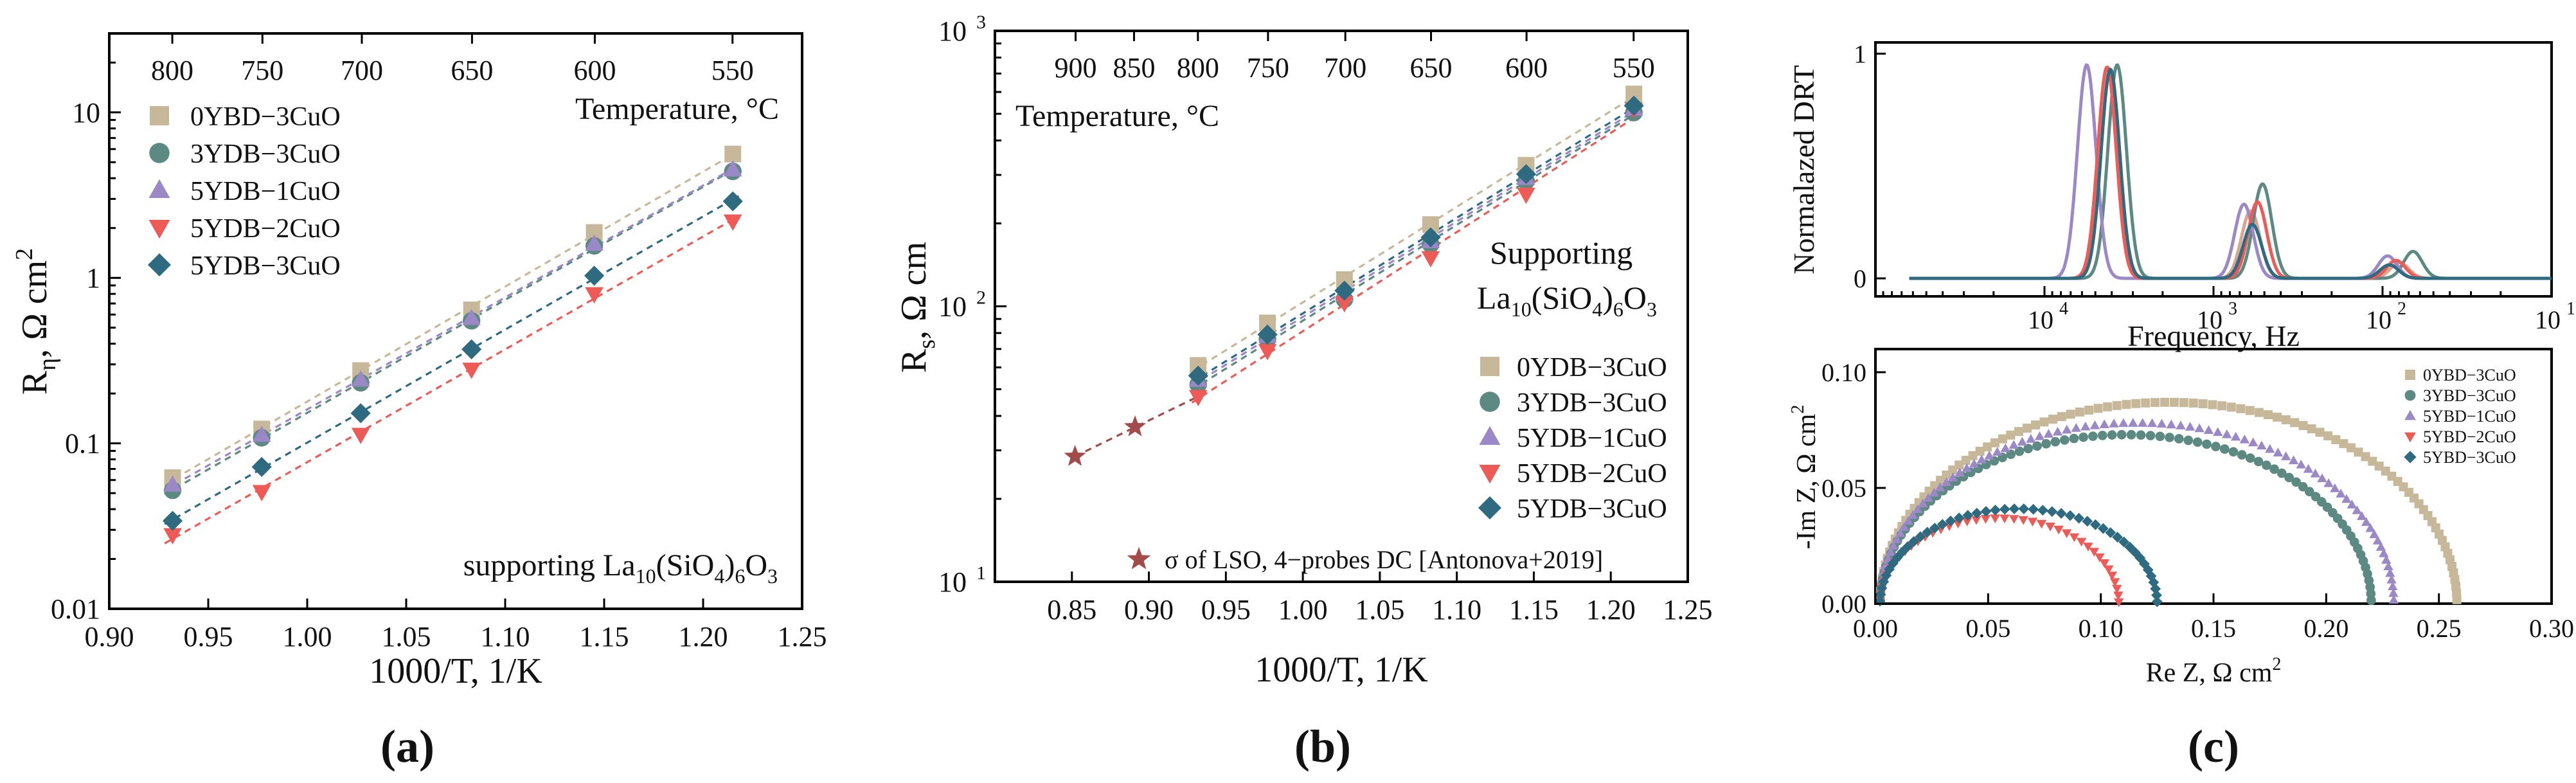 The image size is (2576, 783). Describe the element at coordinates (594, 71) in the screenshot. I see `top-tick-label-4: 600` at that location.